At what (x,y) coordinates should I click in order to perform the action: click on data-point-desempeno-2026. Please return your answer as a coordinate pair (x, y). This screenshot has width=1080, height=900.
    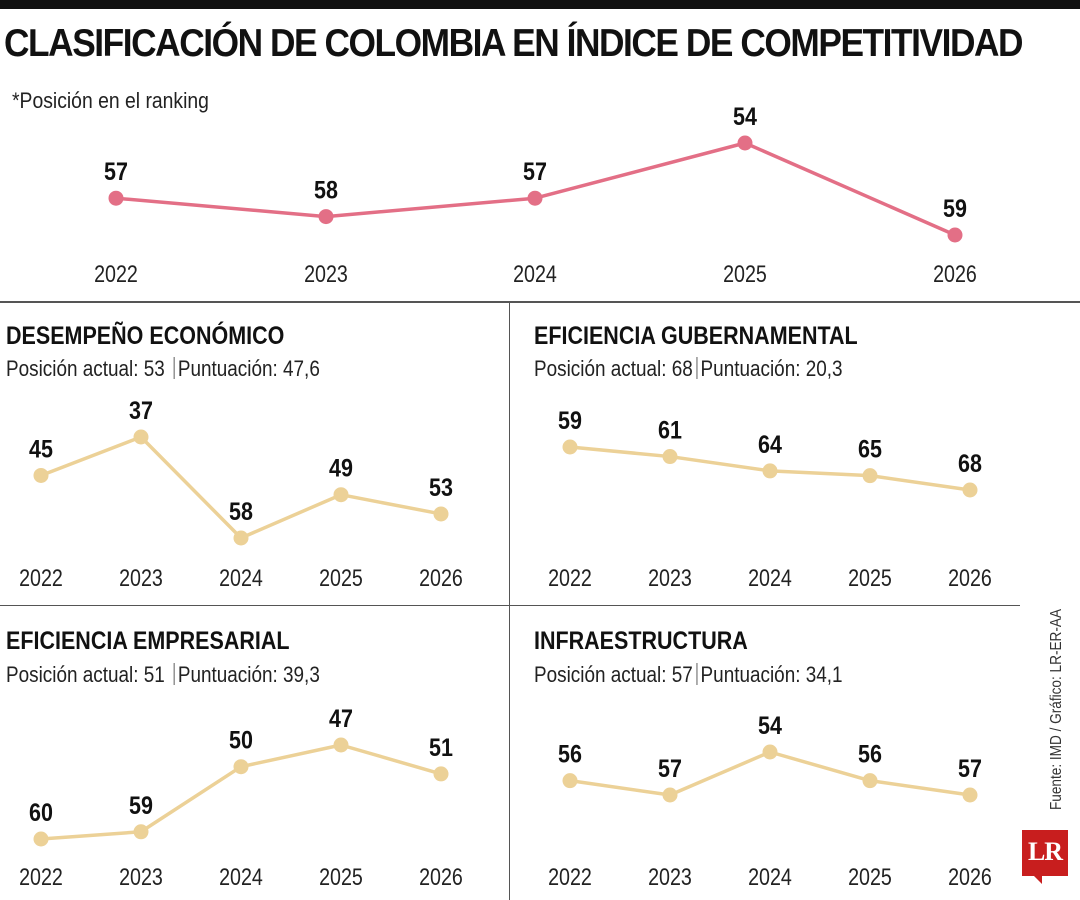
    Looking at the image, I should click on (441, 514).